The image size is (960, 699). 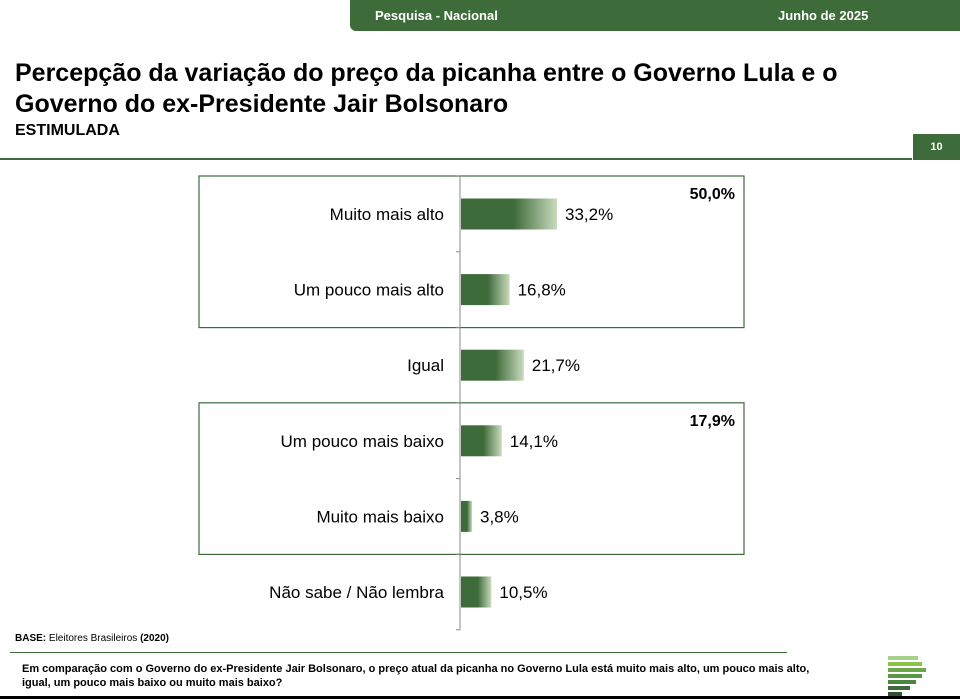 What do you see at coordinates (499, 516) in the screenshot?
I see `bar-value-label: 3,8%` at bounding box center [499, 516].